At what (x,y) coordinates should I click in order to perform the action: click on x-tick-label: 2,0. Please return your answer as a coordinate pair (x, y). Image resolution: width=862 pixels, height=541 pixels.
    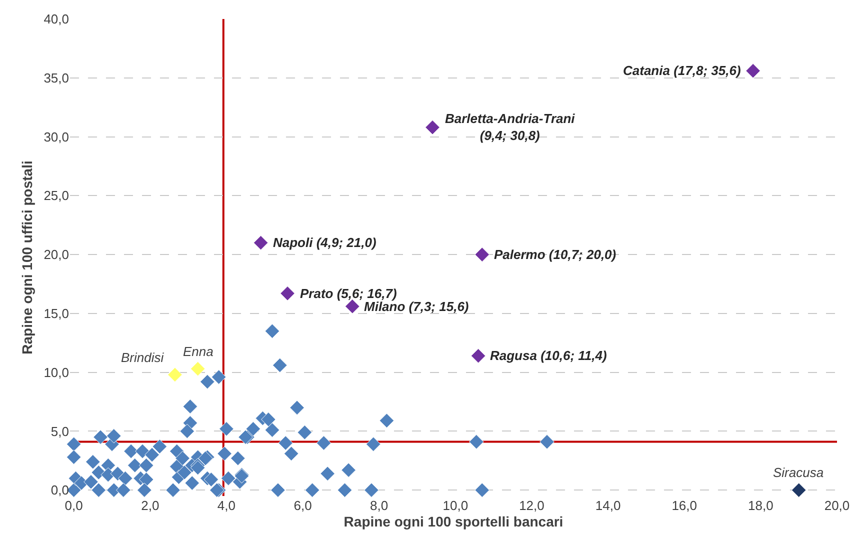
    Looking at the image, I should click on (150, 505).